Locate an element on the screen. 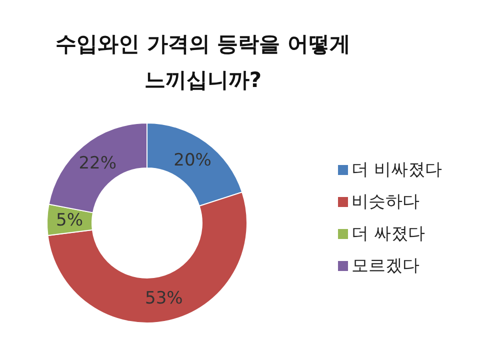  chart-title: 수입와인 가격의 등락을 어떻게 느끼십니까? is located at coordinates (203, 62).